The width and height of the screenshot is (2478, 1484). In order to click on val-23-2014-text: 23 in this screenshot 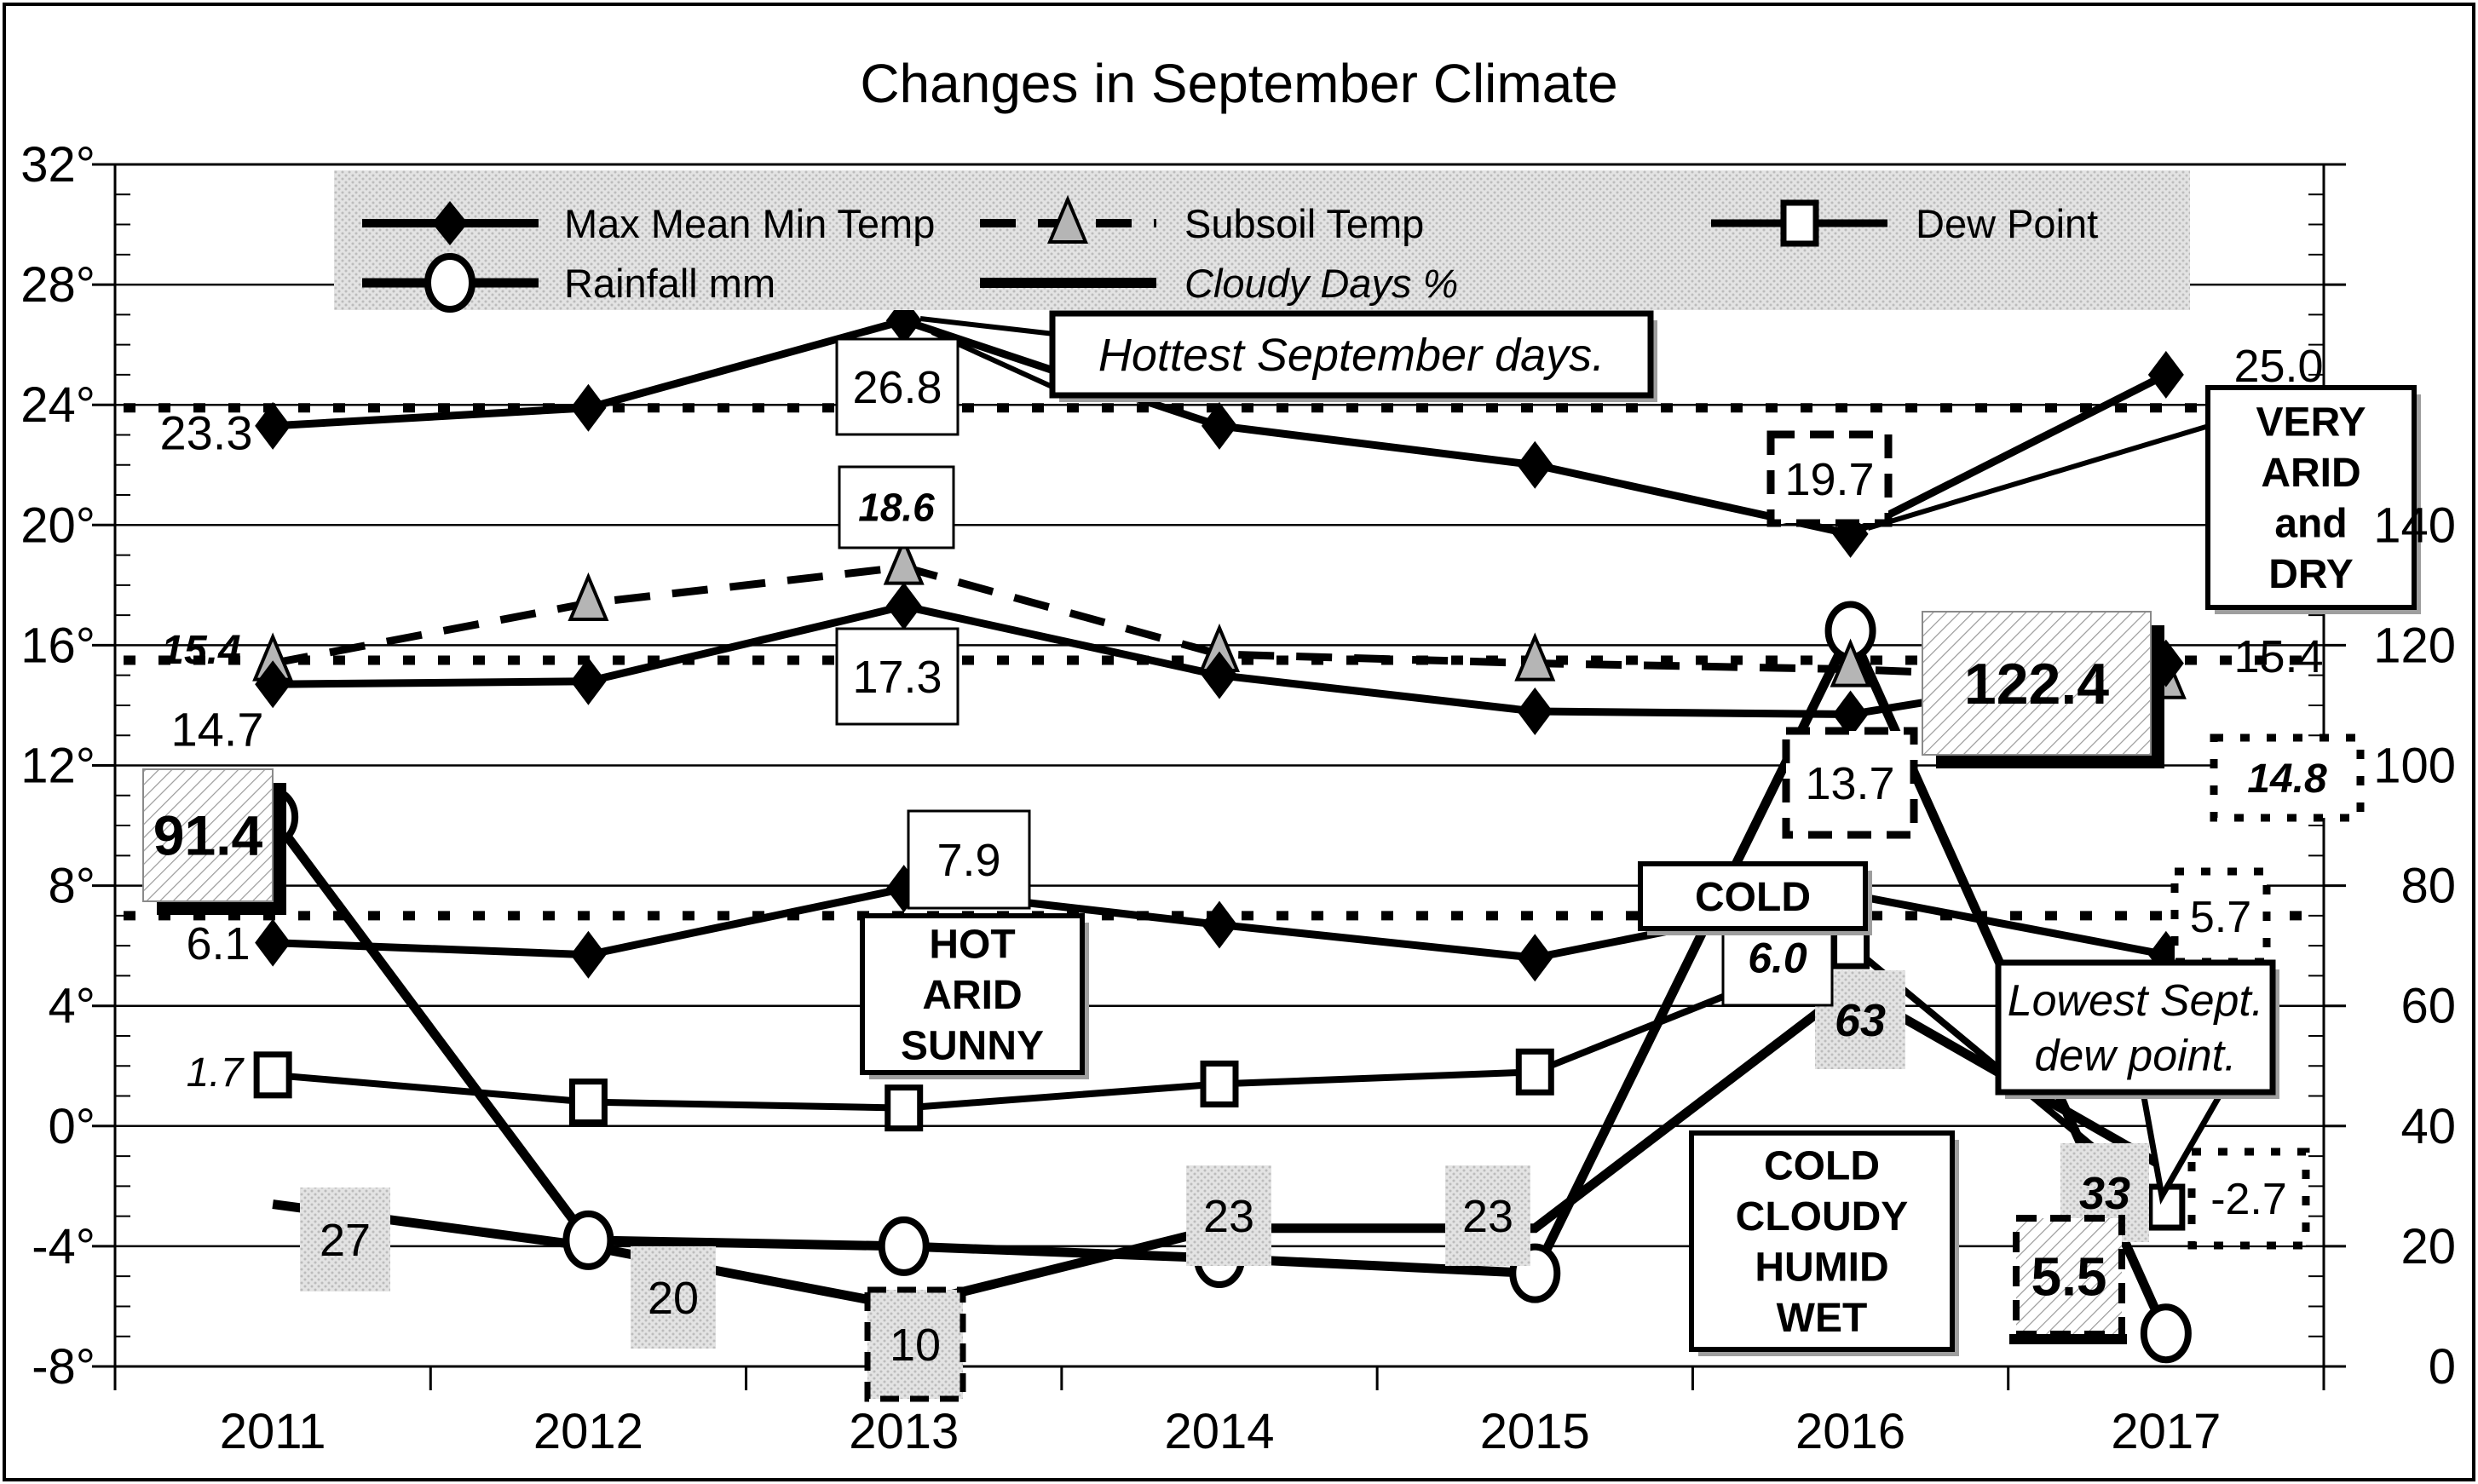, I will do `click(1228, 1216)`.